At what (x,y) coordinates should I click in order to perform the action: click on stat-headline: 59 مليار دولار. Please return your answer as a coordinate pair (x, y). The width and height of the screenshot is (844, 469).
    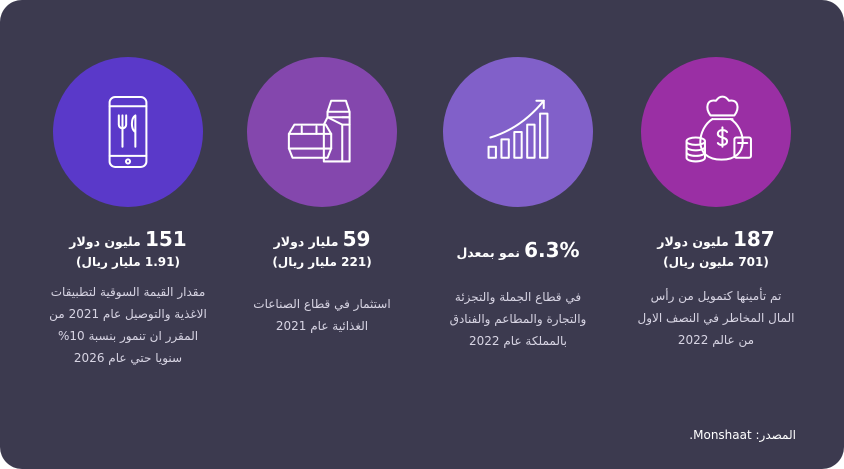
    Looking at the image, I should click on (322, 241).